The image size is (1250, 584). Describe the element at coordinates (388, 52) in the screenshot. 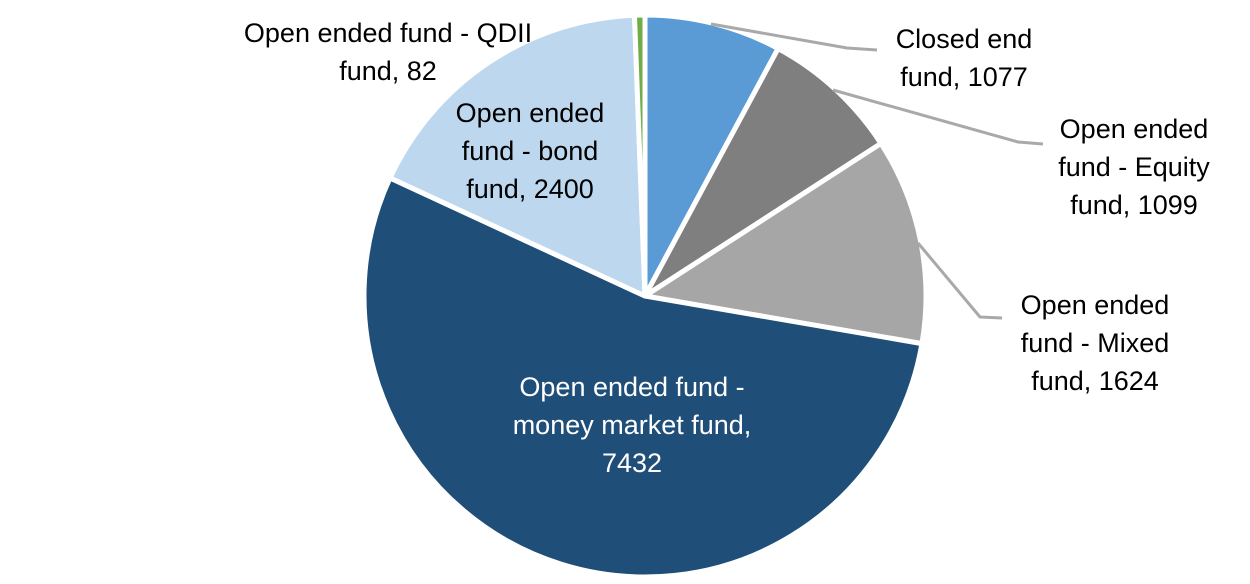

I see `label-qdii-fund: Open ended fund - QDII fund, 82` at that location.